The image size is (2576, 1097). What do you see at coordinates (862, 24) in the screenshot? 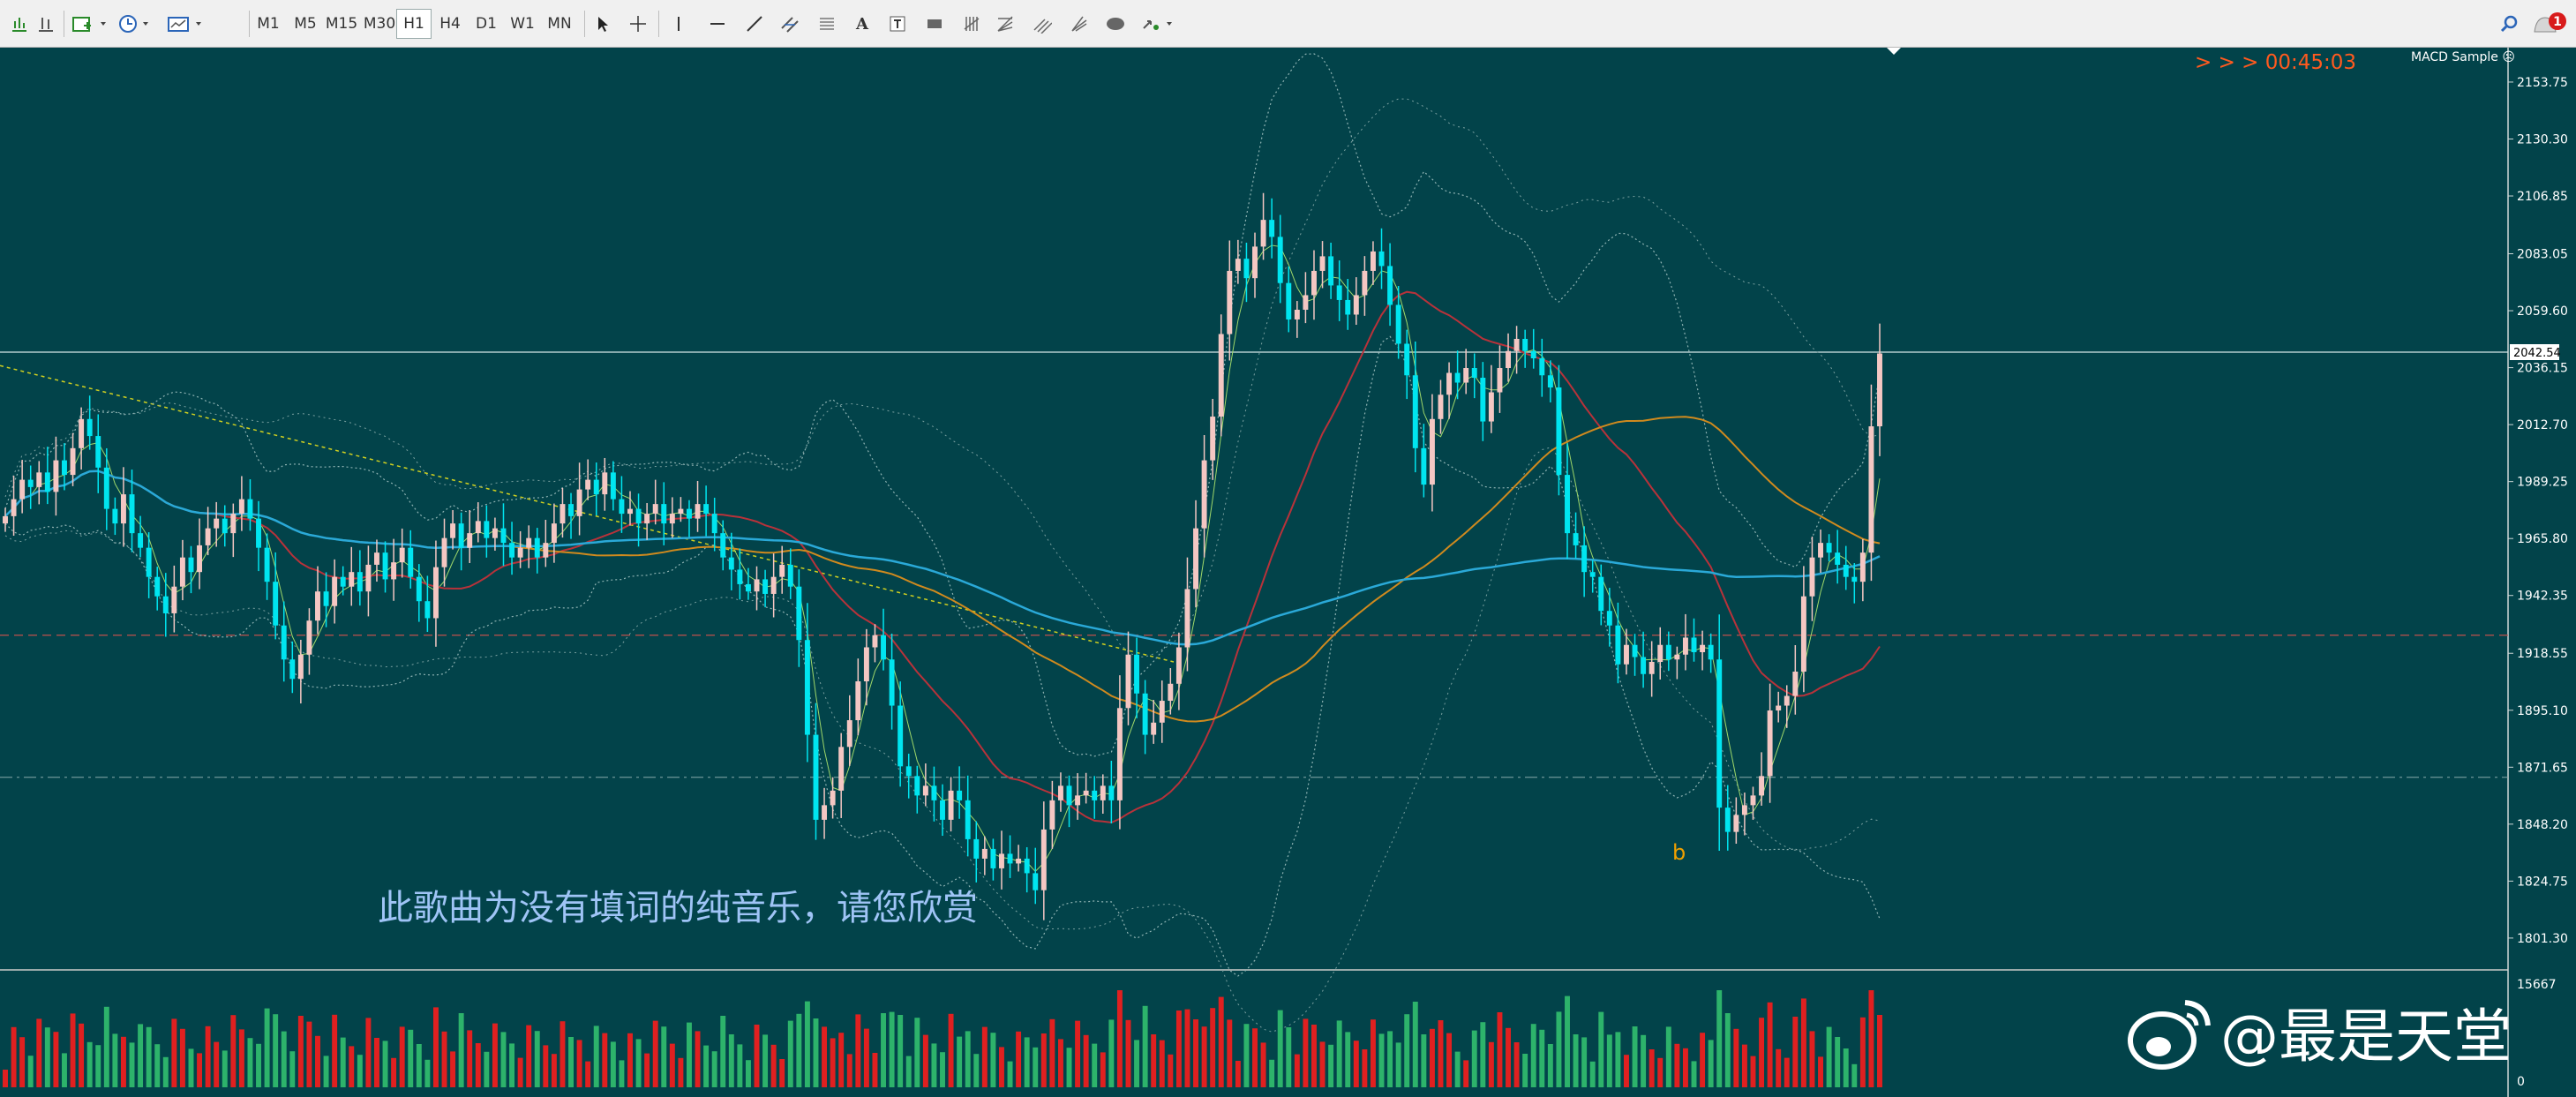
I see `text-icon: A` at bounding box center [862, 24].